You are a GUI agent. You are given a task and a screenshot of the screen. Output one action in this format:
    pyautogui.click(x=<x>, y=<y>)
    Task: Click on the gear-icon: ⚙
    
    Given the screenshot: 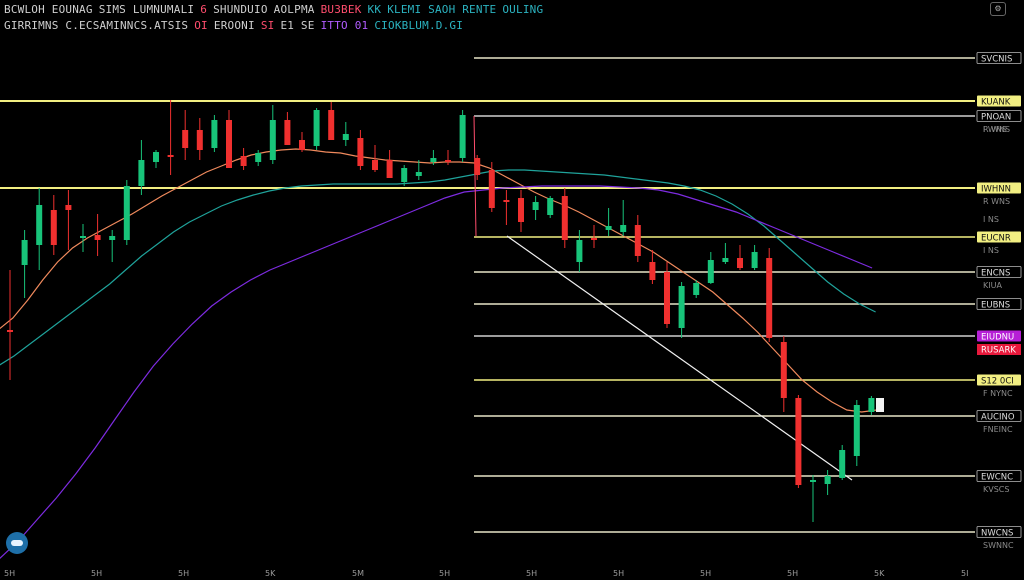 What is the action you would take?
    pyautogui.click(x=998, y=9)
    